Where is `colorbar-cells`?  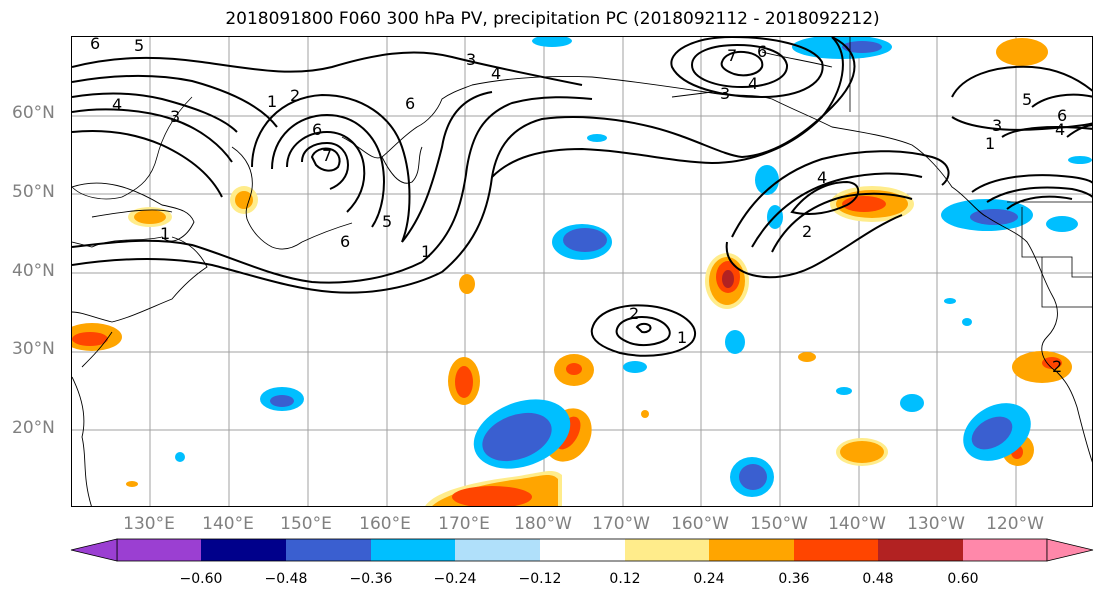
colorbar-cells is located at coordinates (582, 550).